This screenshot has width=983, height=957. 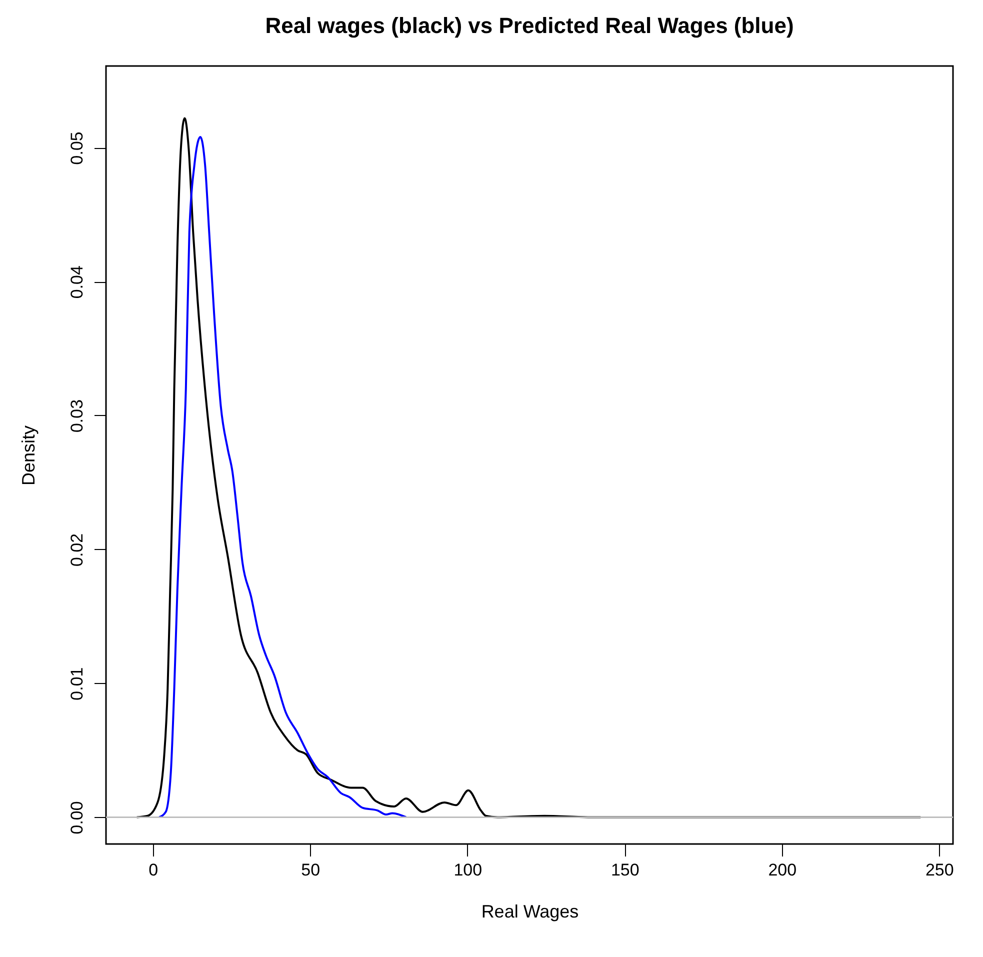 What do you see at coordinates (77, 416) in the screenshot?
I see `y-tick-label: 0.03` at bounding box center [77, 416].